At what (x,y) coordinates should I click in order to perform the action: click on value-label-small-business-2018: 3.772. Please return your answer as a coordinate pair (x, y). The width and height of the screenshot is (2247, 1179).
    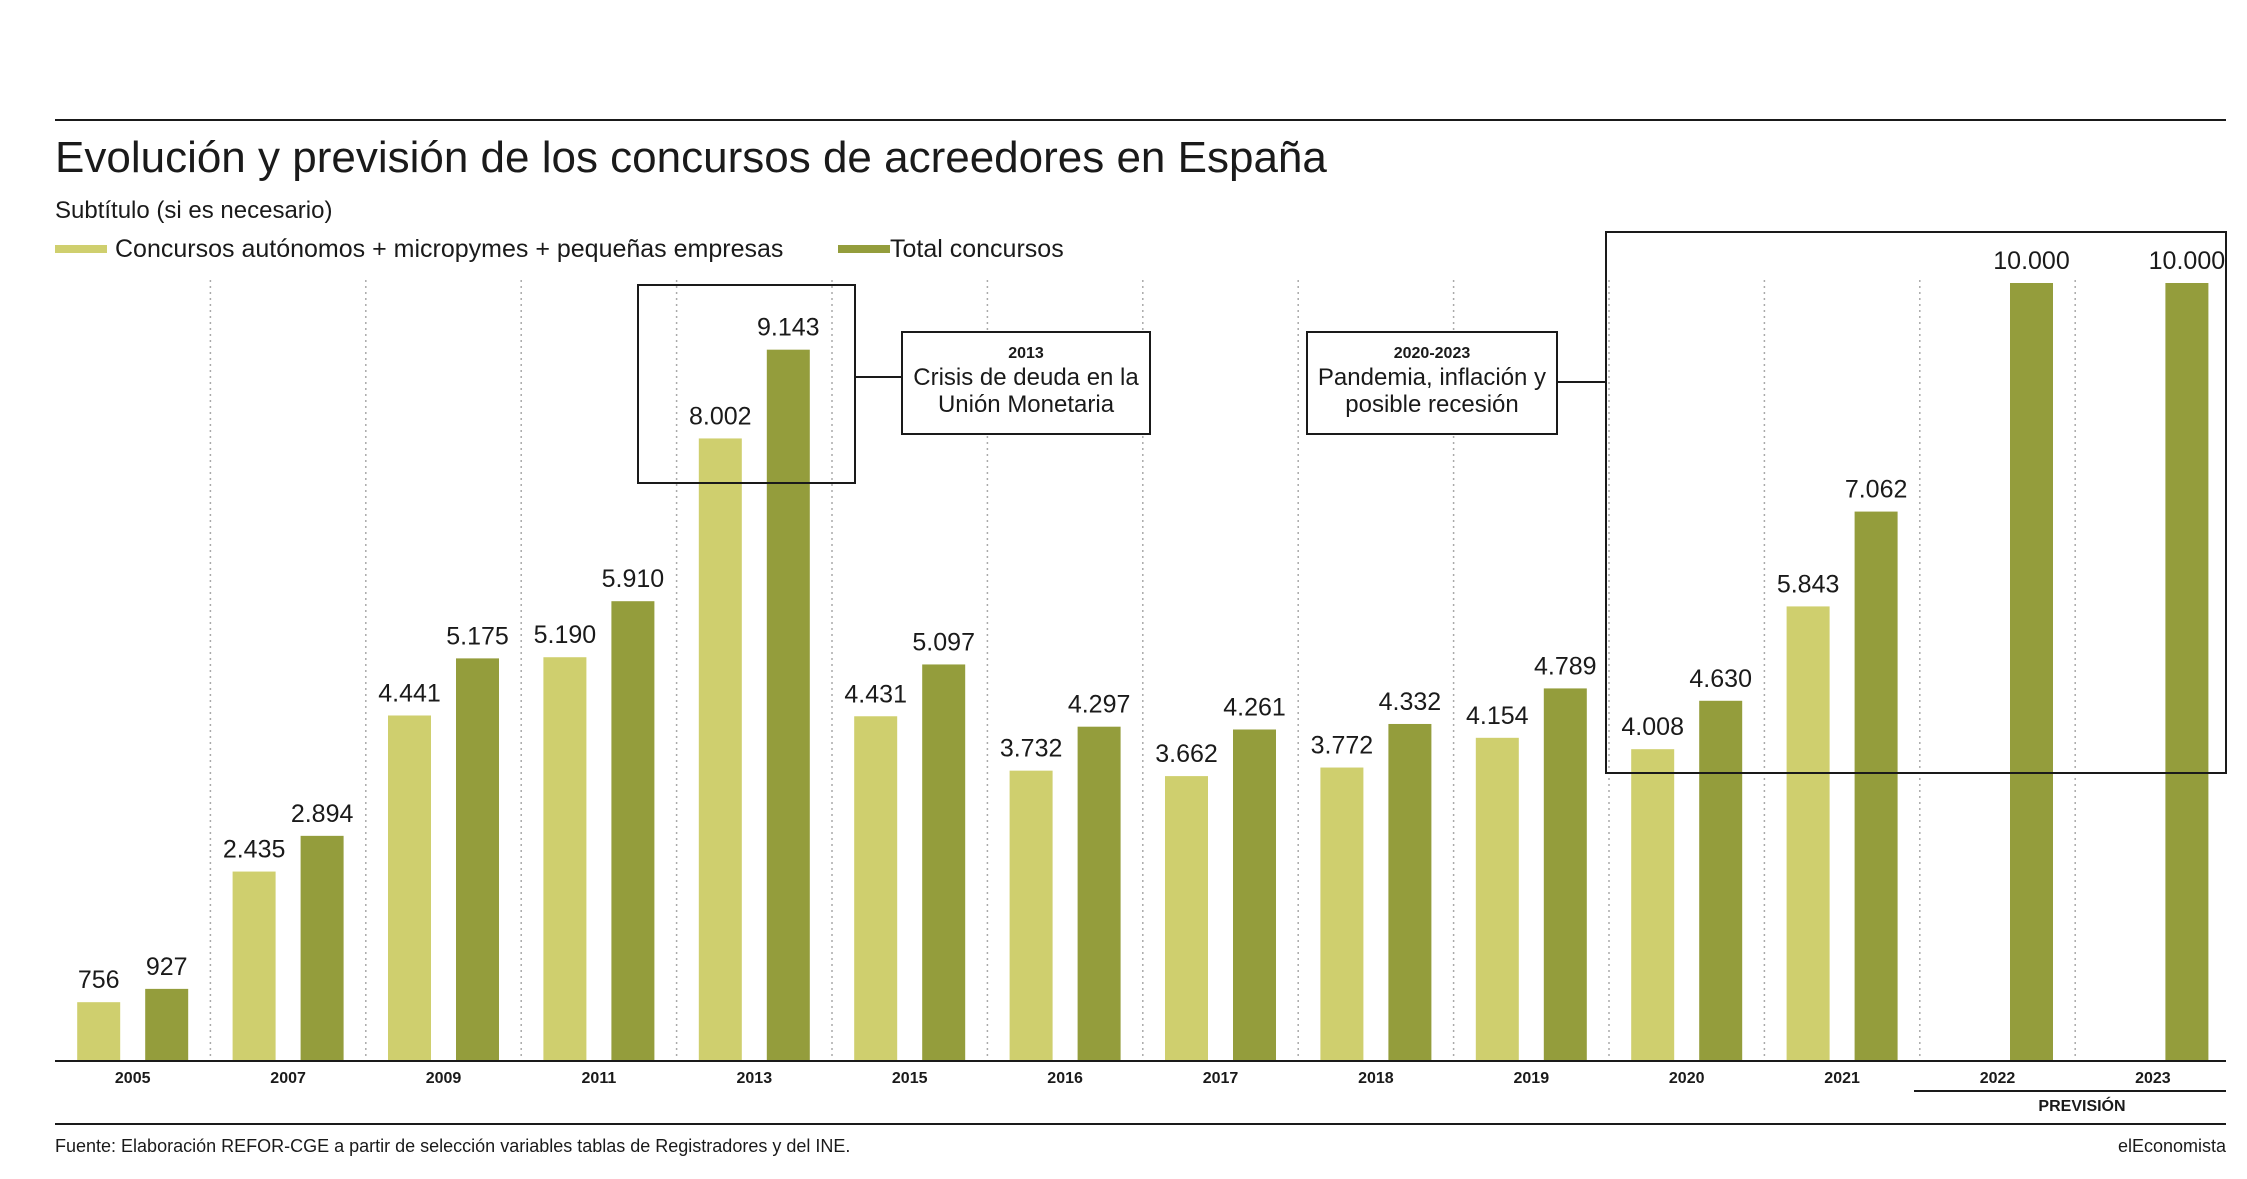
    Looking at the image, I should click on (1342, 746).